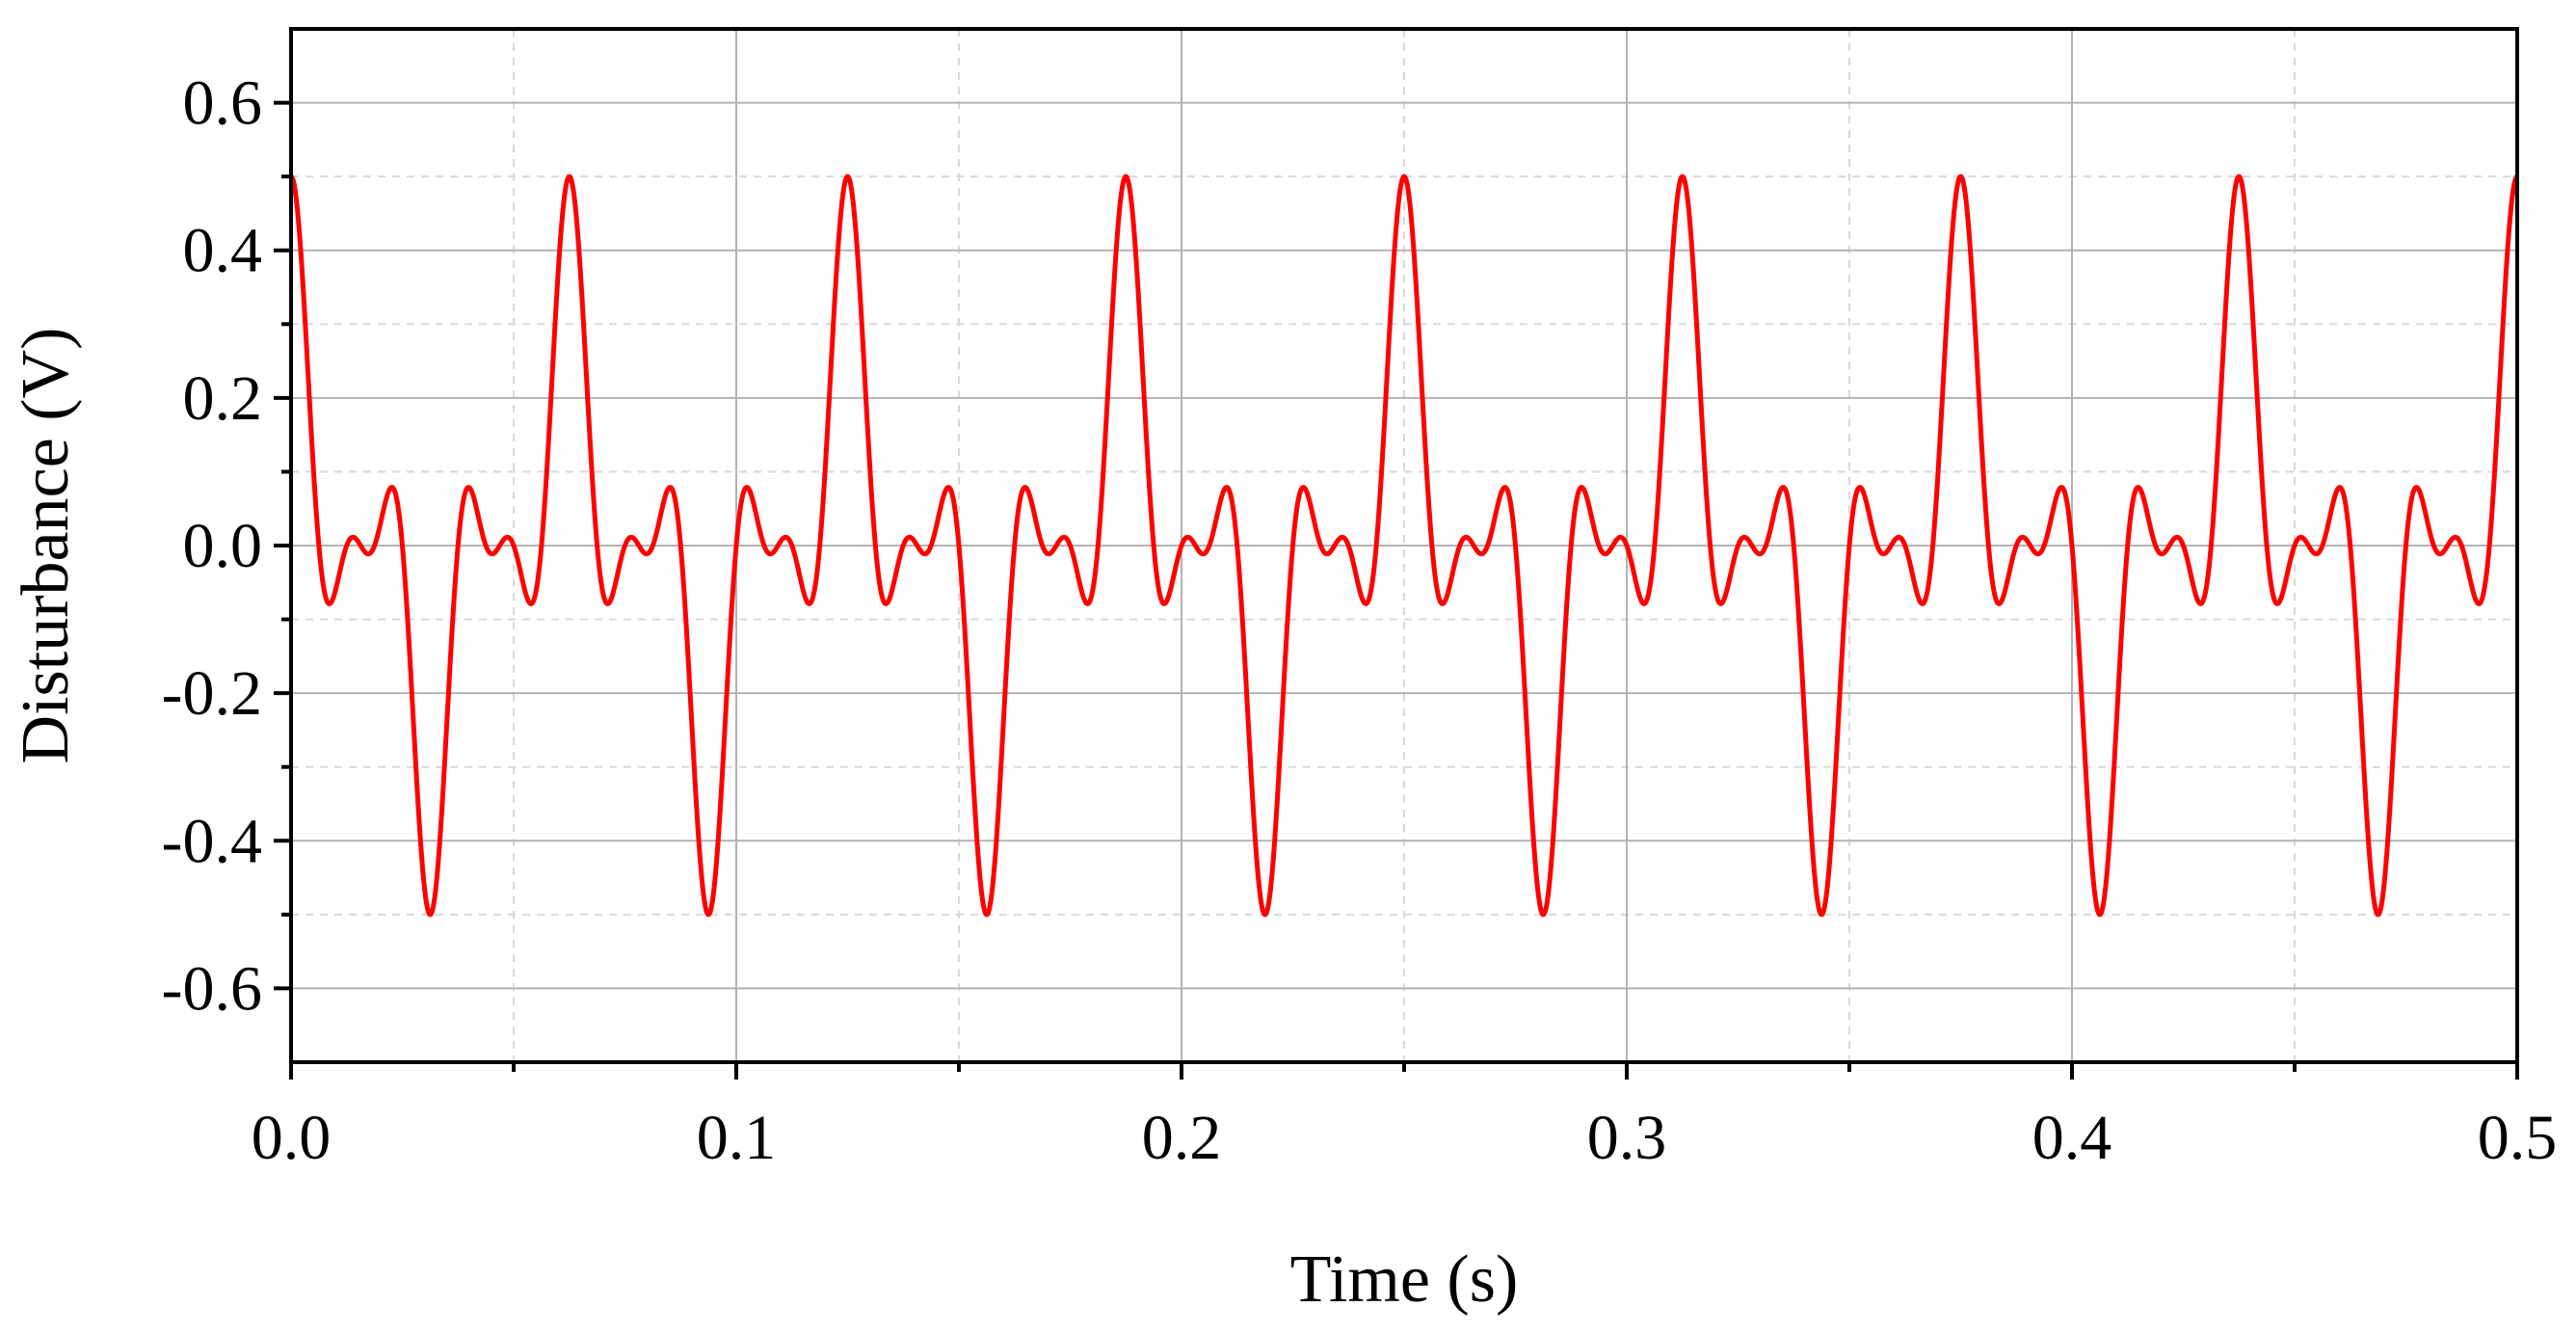  I want to click on y-tick-label-2: -0.2, so click(212, 693).